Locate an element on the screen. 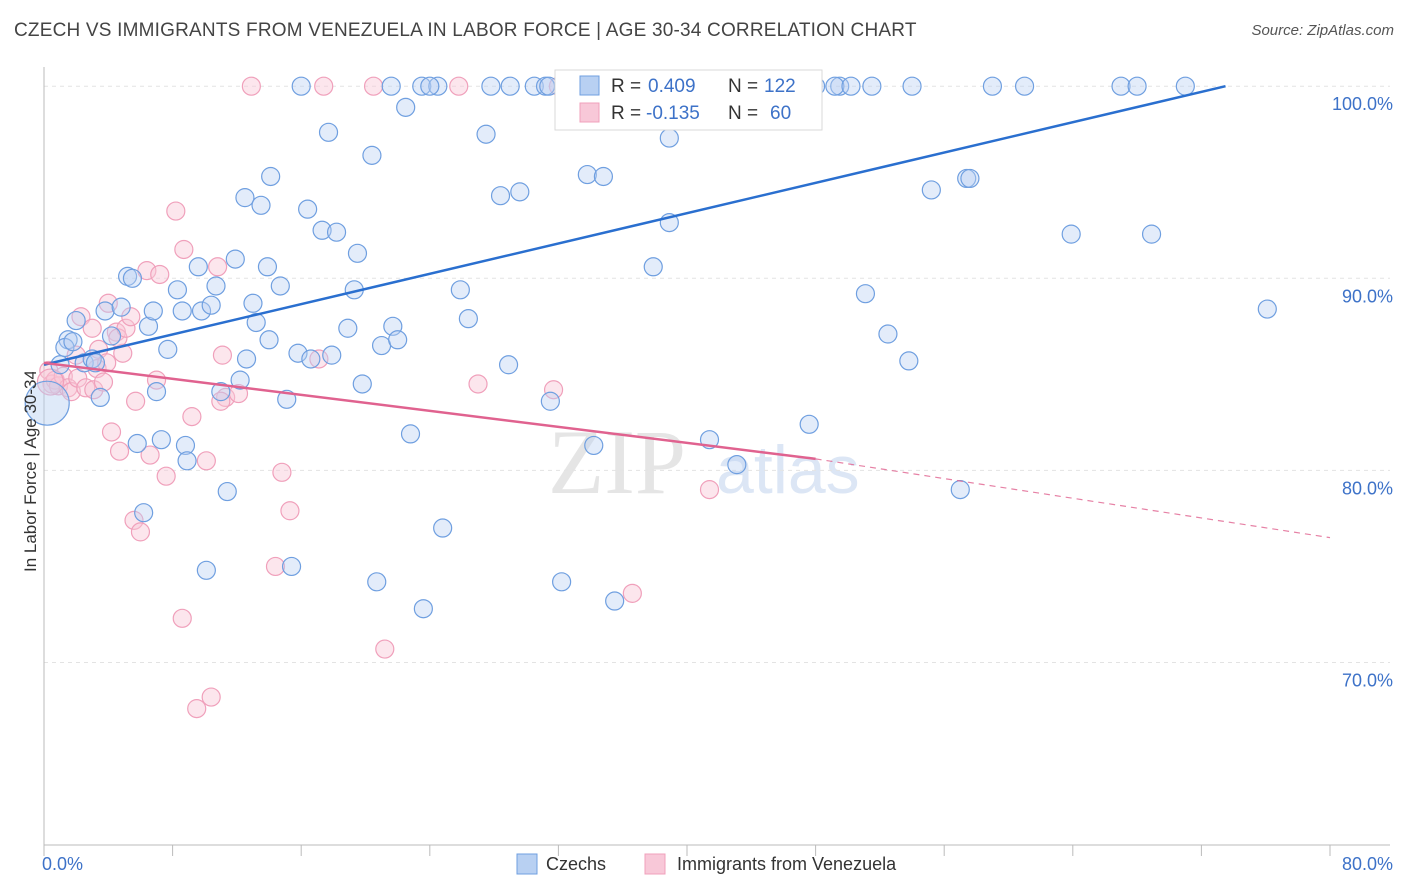 This screenshot has height=892, width=1406. venezuela-r-value: -0.135 is located at coordinates (673, 113).